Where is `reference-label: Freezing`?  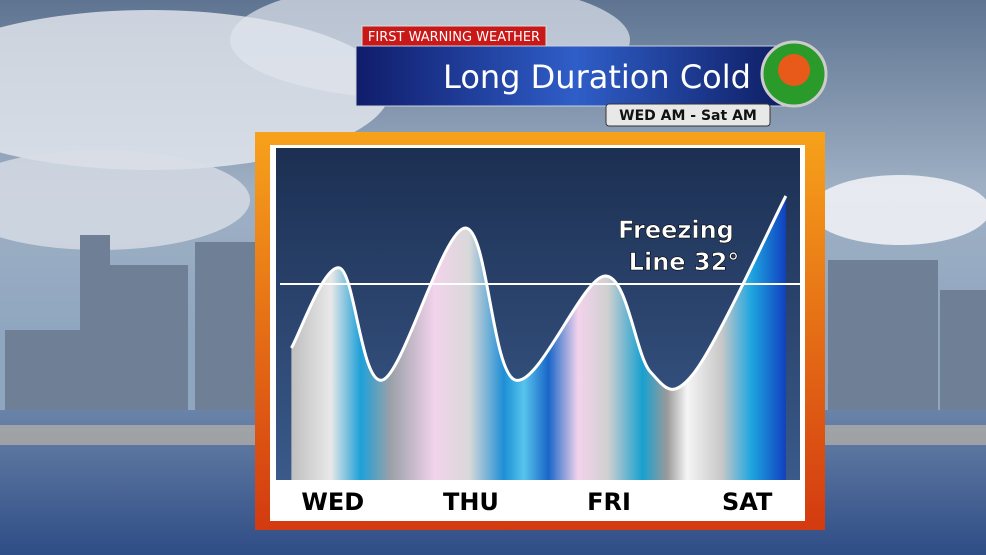
reference-label: Freezing is located at coordinates (676, 230).